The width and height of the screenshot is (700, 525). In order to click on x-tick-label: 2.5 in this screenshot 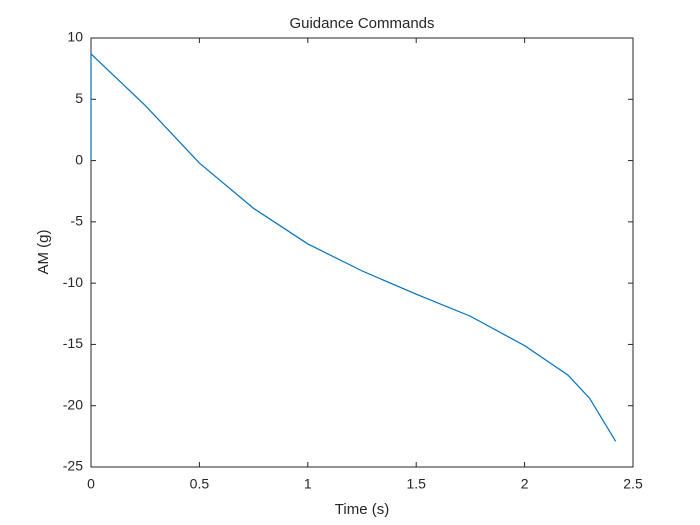, I will do `click(633, 484)`.